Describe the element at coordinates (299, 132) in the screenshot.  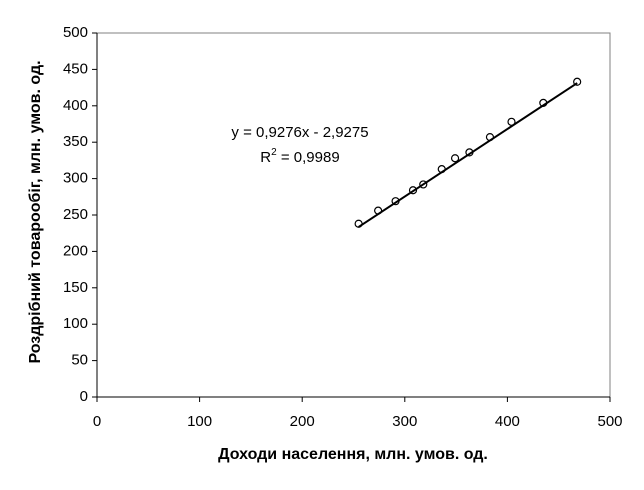
I see `trendline-equation: y = 0,9276x - 2,9275` at that location.